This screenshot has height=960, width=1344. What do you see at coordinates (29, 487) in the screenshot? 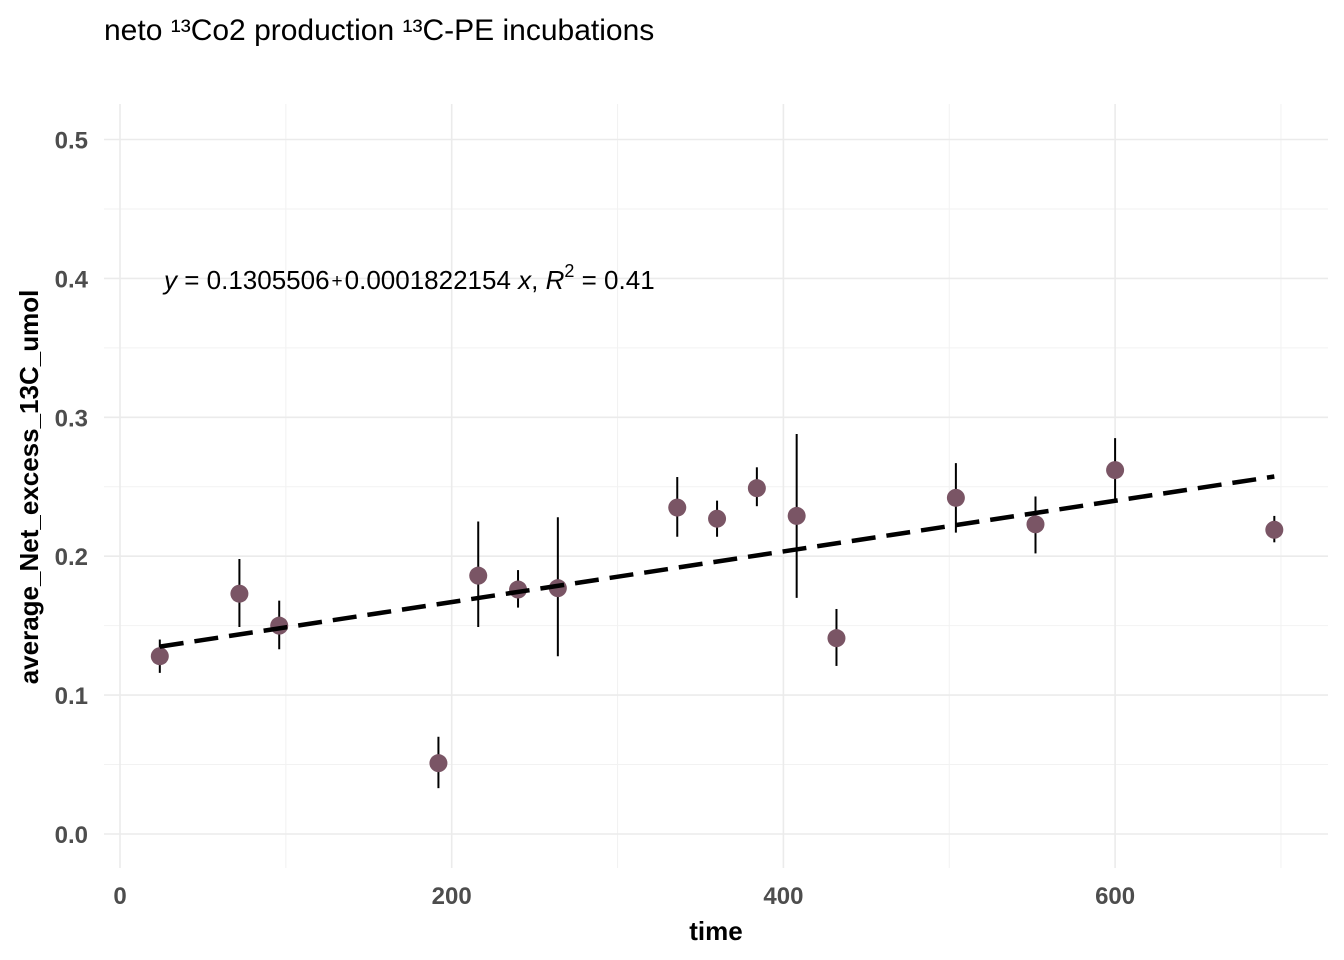
I see `y-axis-title: average_Net_excess_13C_umol` at bounding box center [29, 487].